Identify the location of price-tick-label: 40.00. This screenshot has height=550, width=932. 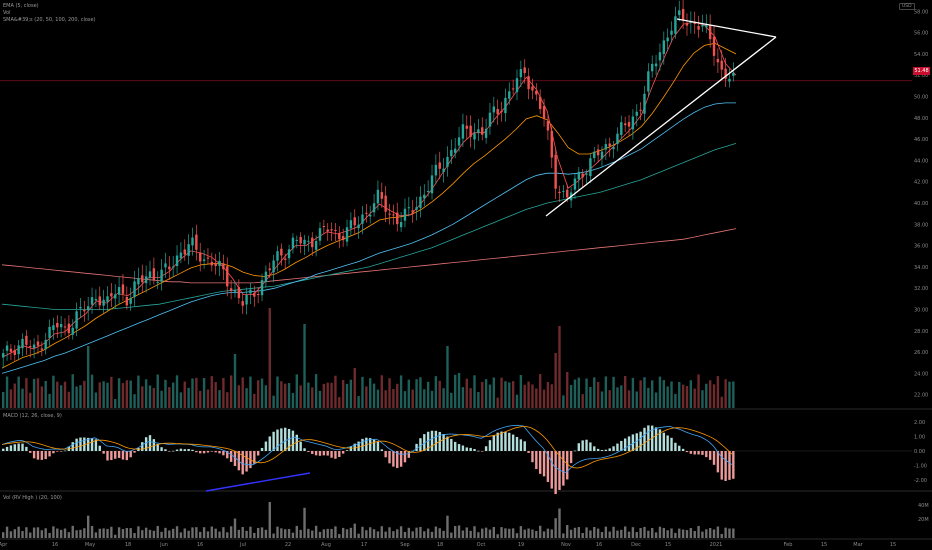
(921, 204).